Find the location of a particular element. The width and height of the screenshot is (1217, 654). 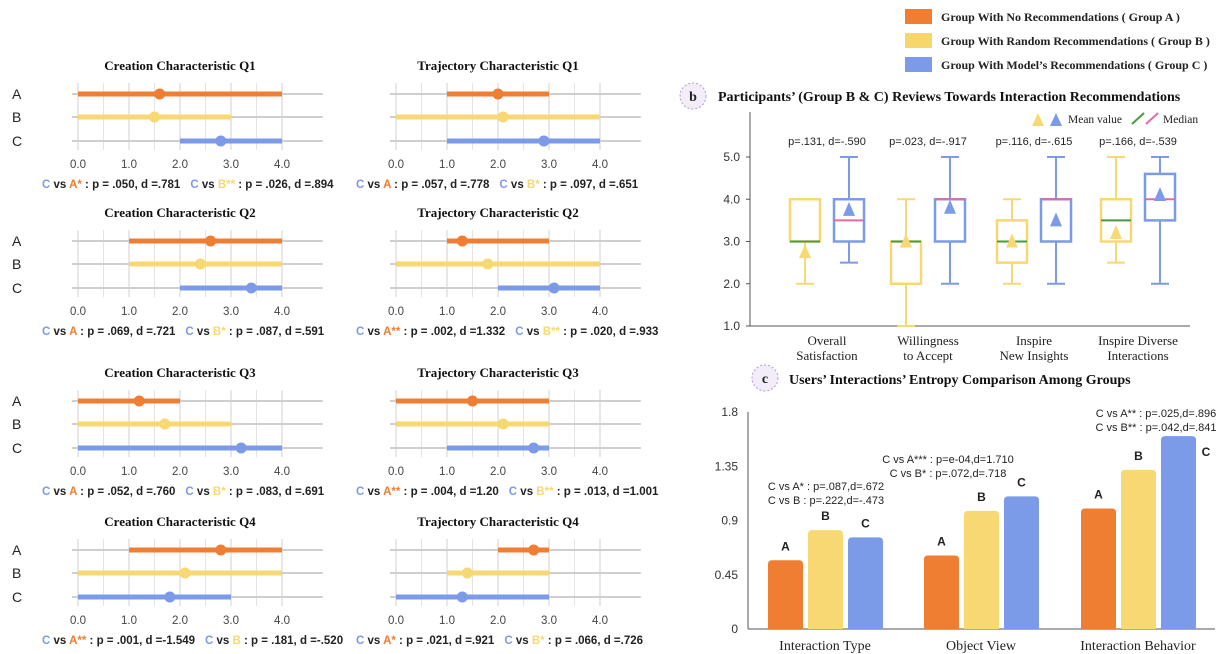

x-category-label: Willingness is located at coordinates (928, 340).